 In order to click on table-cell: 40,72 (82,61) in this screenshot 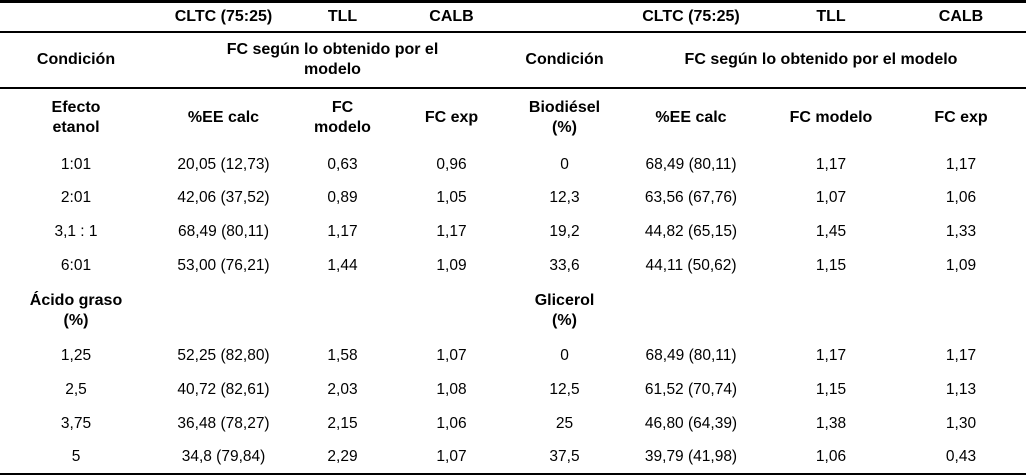, I will do `click(223, 390)`.